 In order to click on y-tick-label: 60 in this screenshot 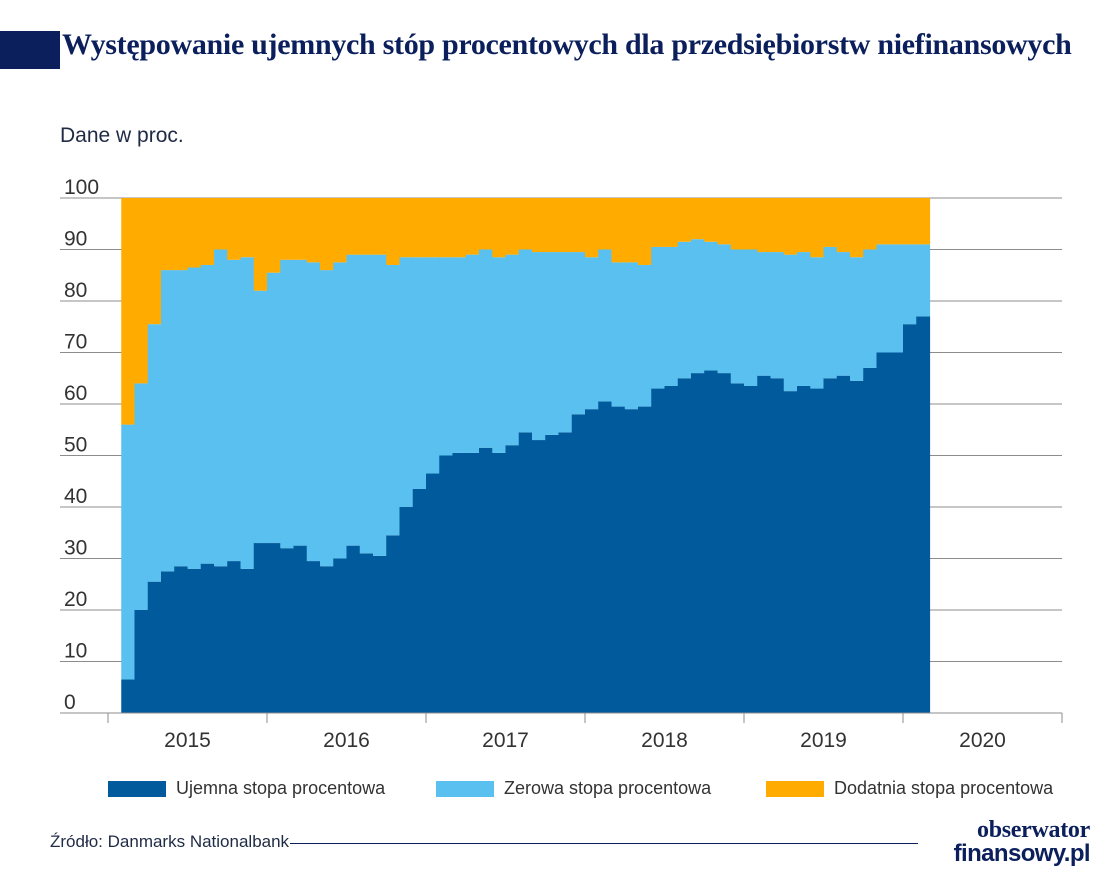, I will do `click(75, 393)`.